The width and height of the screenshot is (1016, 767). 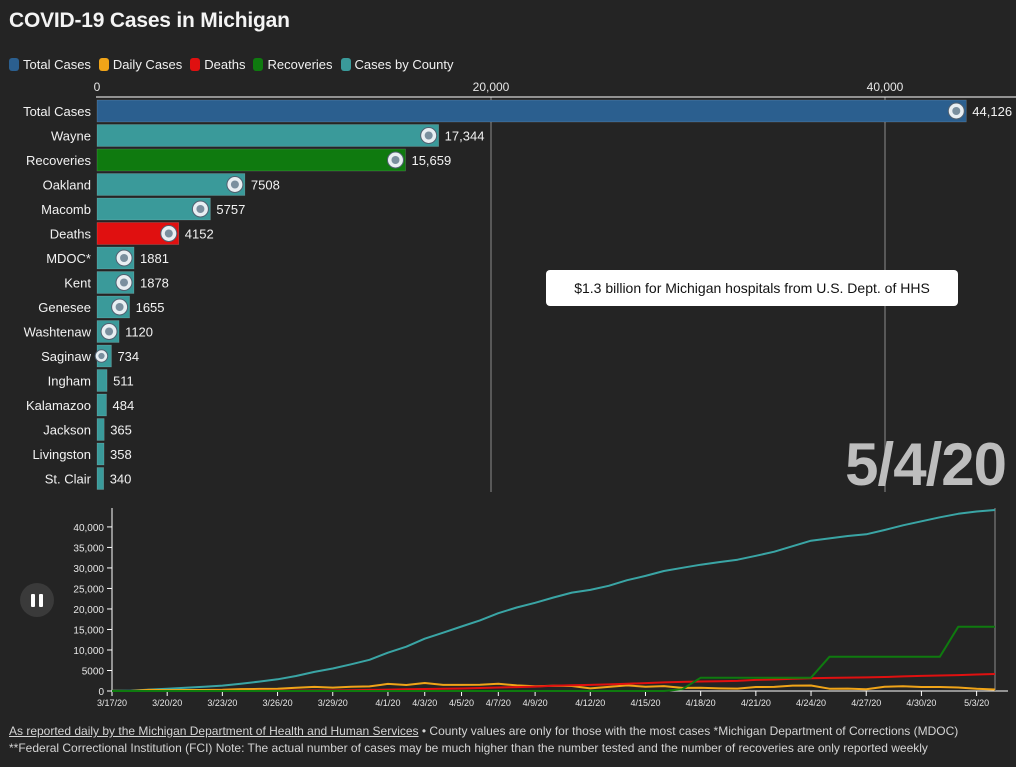 I want to click on legend-item: Daily Cases, so click(x=140, y=64).